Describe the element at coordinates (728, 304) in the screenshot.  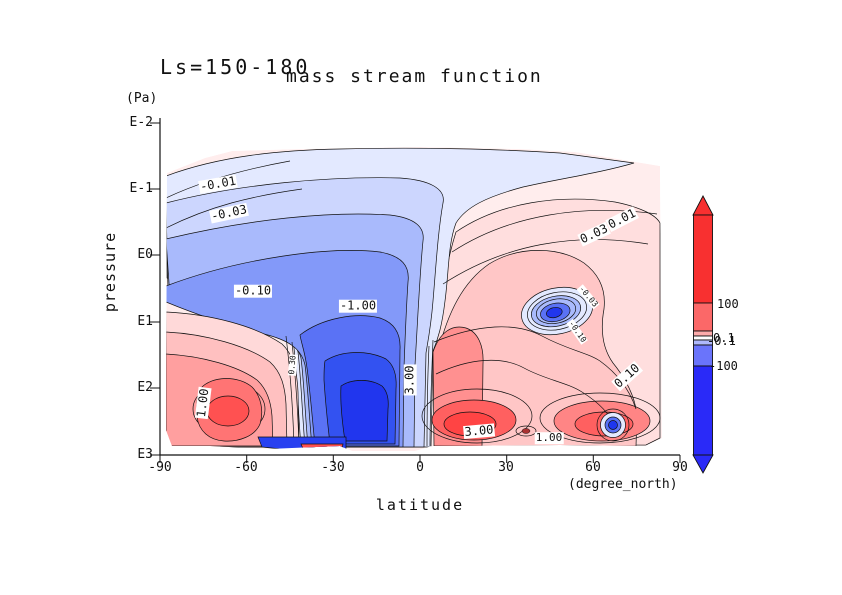
I see `colorbar-label-100: 100` at that location.